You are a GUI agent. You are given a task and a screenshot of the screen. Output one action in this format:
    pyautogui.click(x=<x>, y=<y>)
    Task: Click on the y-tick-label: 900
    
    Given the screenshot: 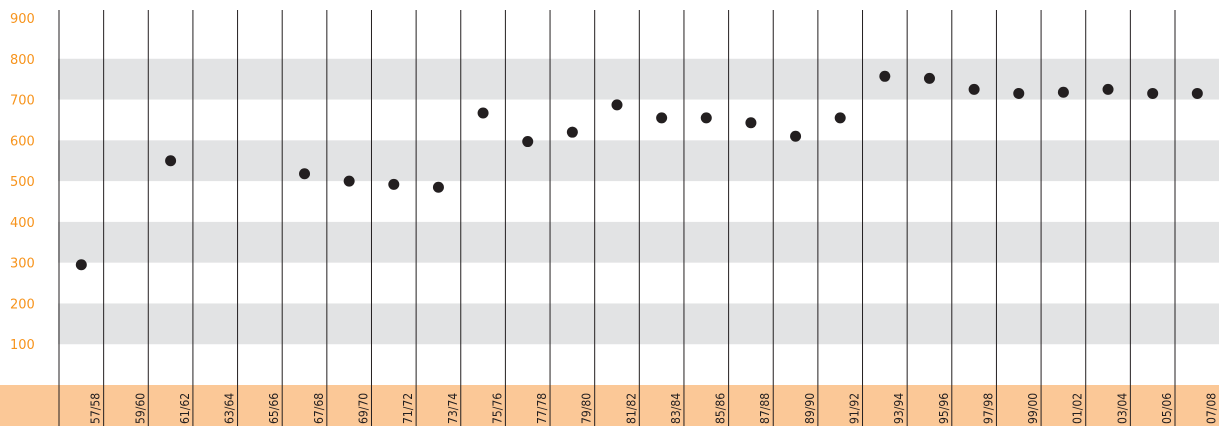 What is the action you would take?
    pyautogui.click(x=22, y=19)
    